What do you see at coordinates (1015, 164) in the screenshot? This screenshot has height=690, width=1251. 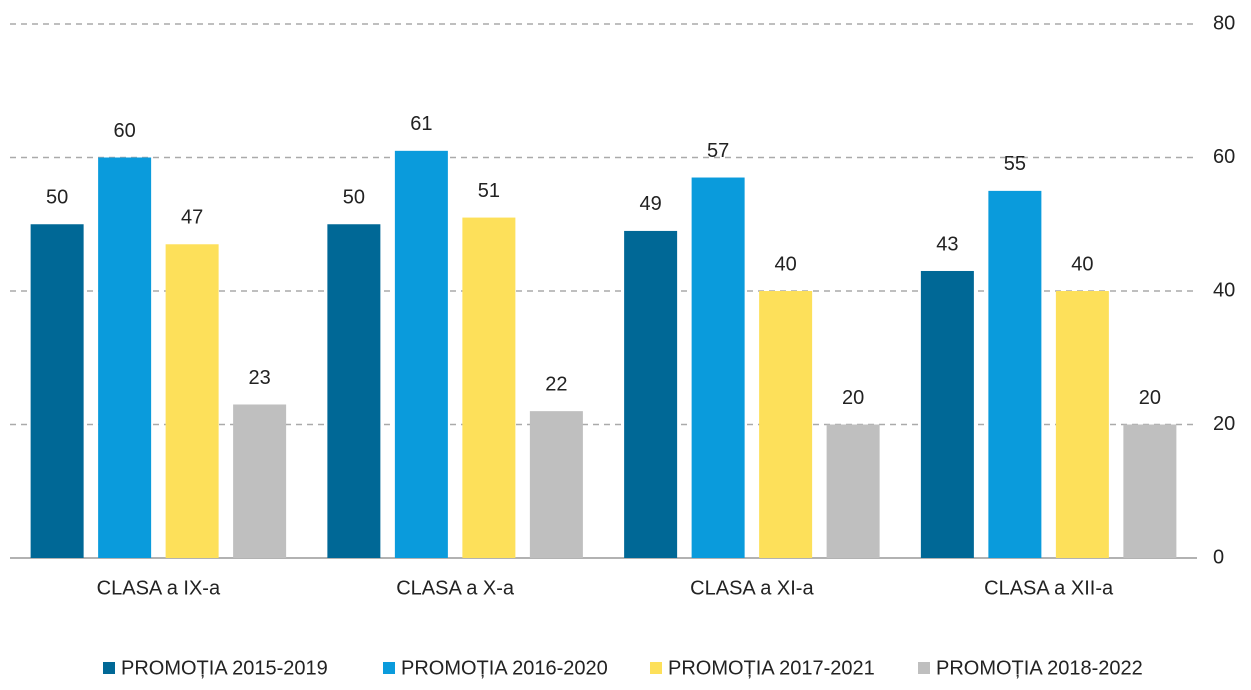 I see `value-label: 55` at bounding box center [1015, 164].